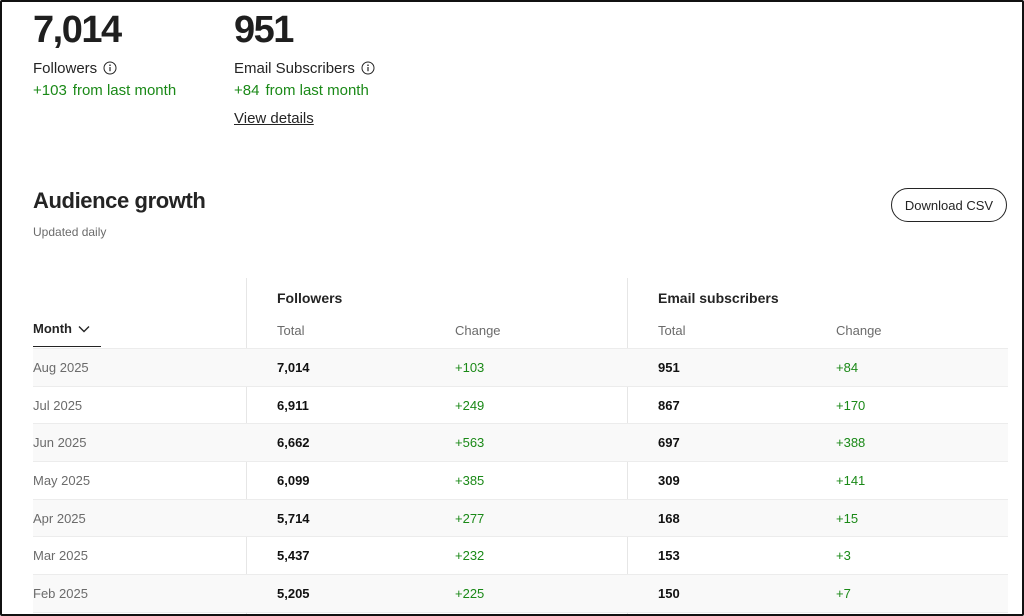 The height and width of the screenshot is (616, 1024). I want to click on subscribers-label-row: Email Subscribers, so click(304, 68).